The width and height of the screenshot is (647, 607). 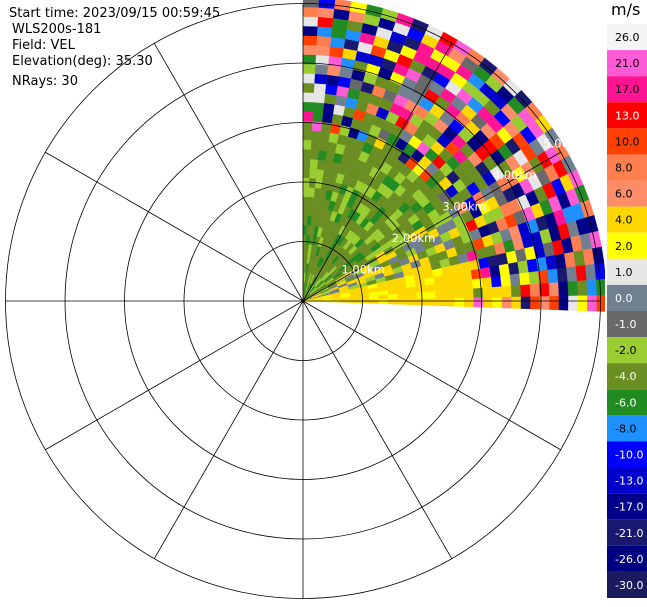 I want to click on colorbar-tick: 26.0, so click(x=627, y=37).